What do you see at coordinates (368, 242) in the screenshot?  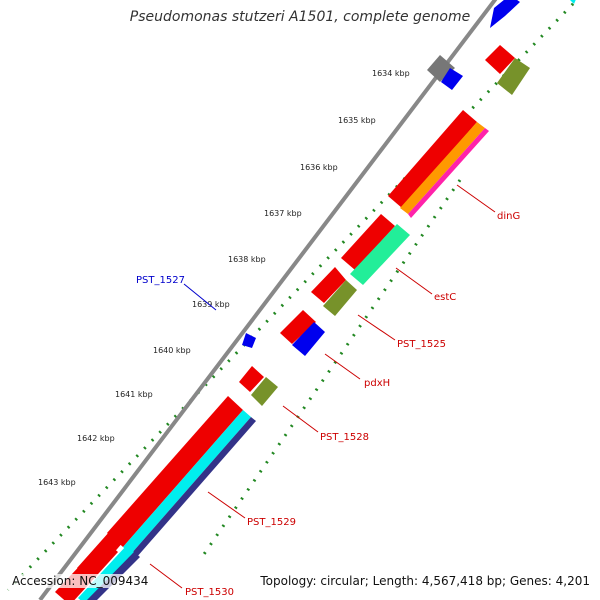 I see `feature-cds-estC` at bounding box center [368, 242].